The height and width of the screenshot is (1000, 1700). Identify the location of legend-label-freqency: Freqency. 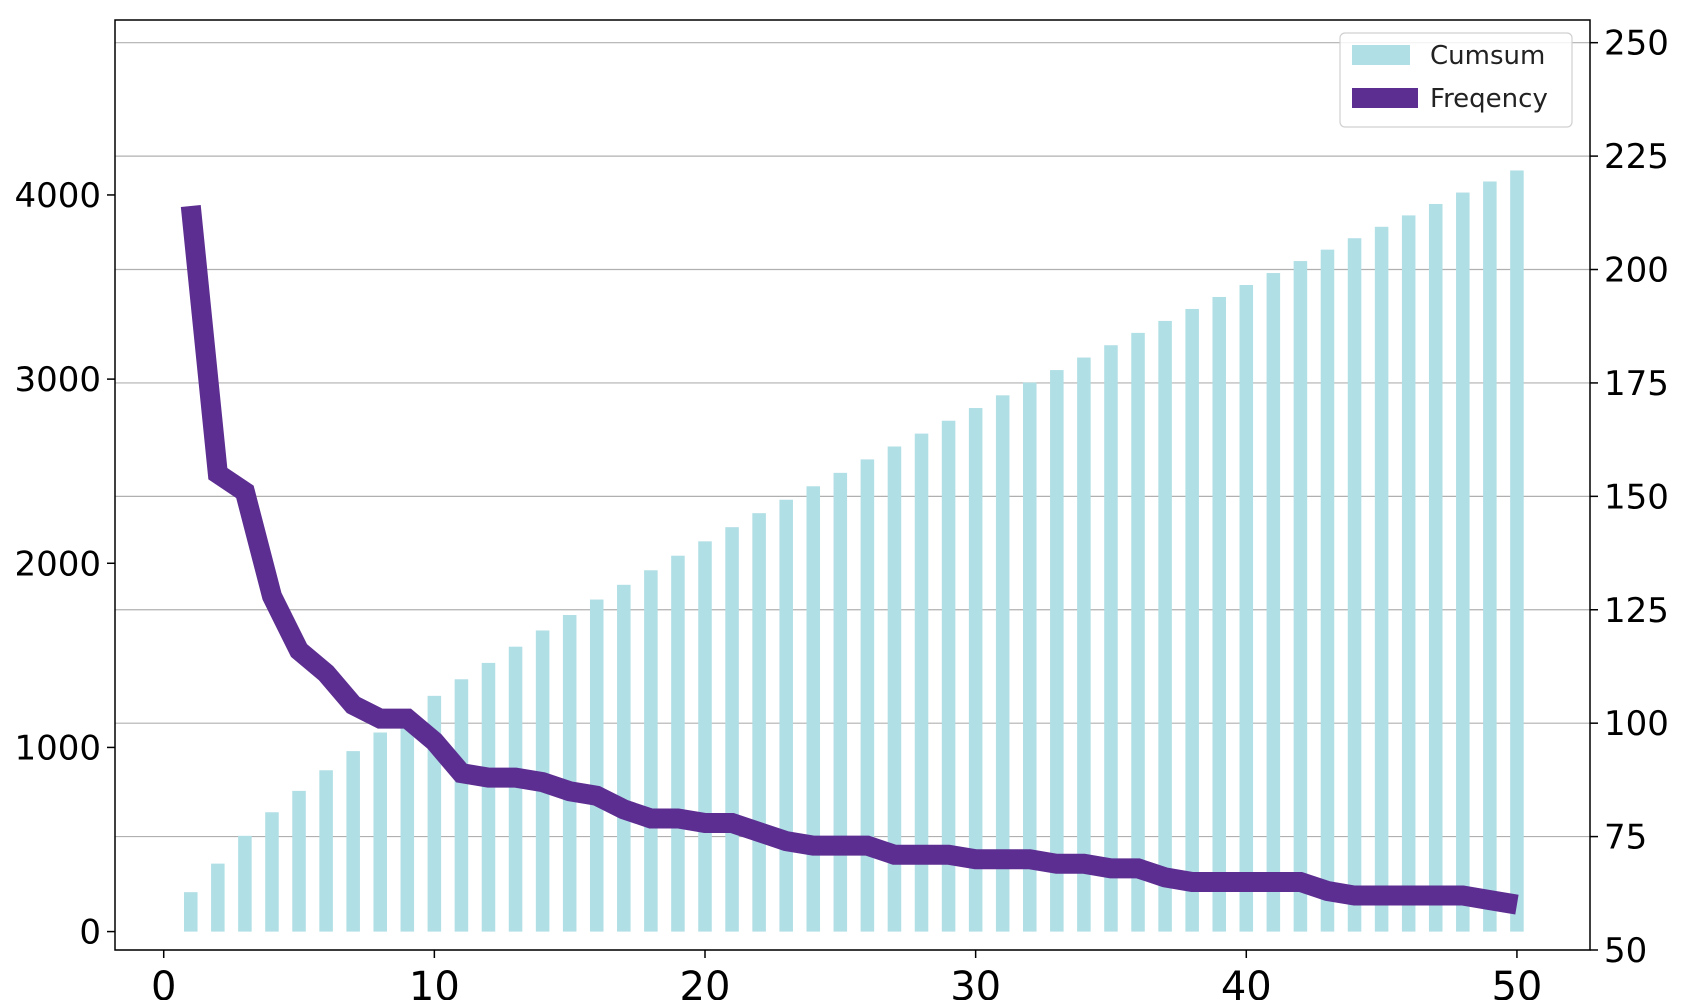
(1489, 99).